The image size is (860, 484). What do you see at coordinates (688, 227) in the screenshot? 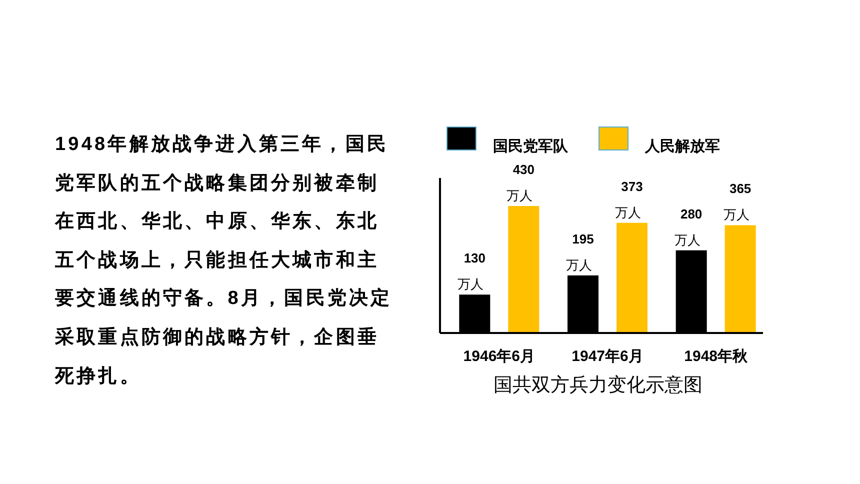
I see `data-label: 280 万人` at bounding box center [688, 227].